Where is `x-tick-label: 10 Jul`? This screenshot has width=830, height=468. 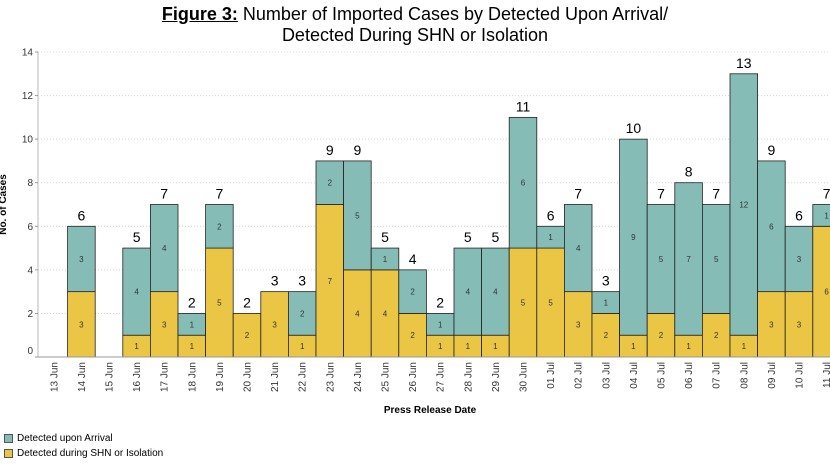 x-tick-label: 10 Jul is located at coordinates (800, 375).